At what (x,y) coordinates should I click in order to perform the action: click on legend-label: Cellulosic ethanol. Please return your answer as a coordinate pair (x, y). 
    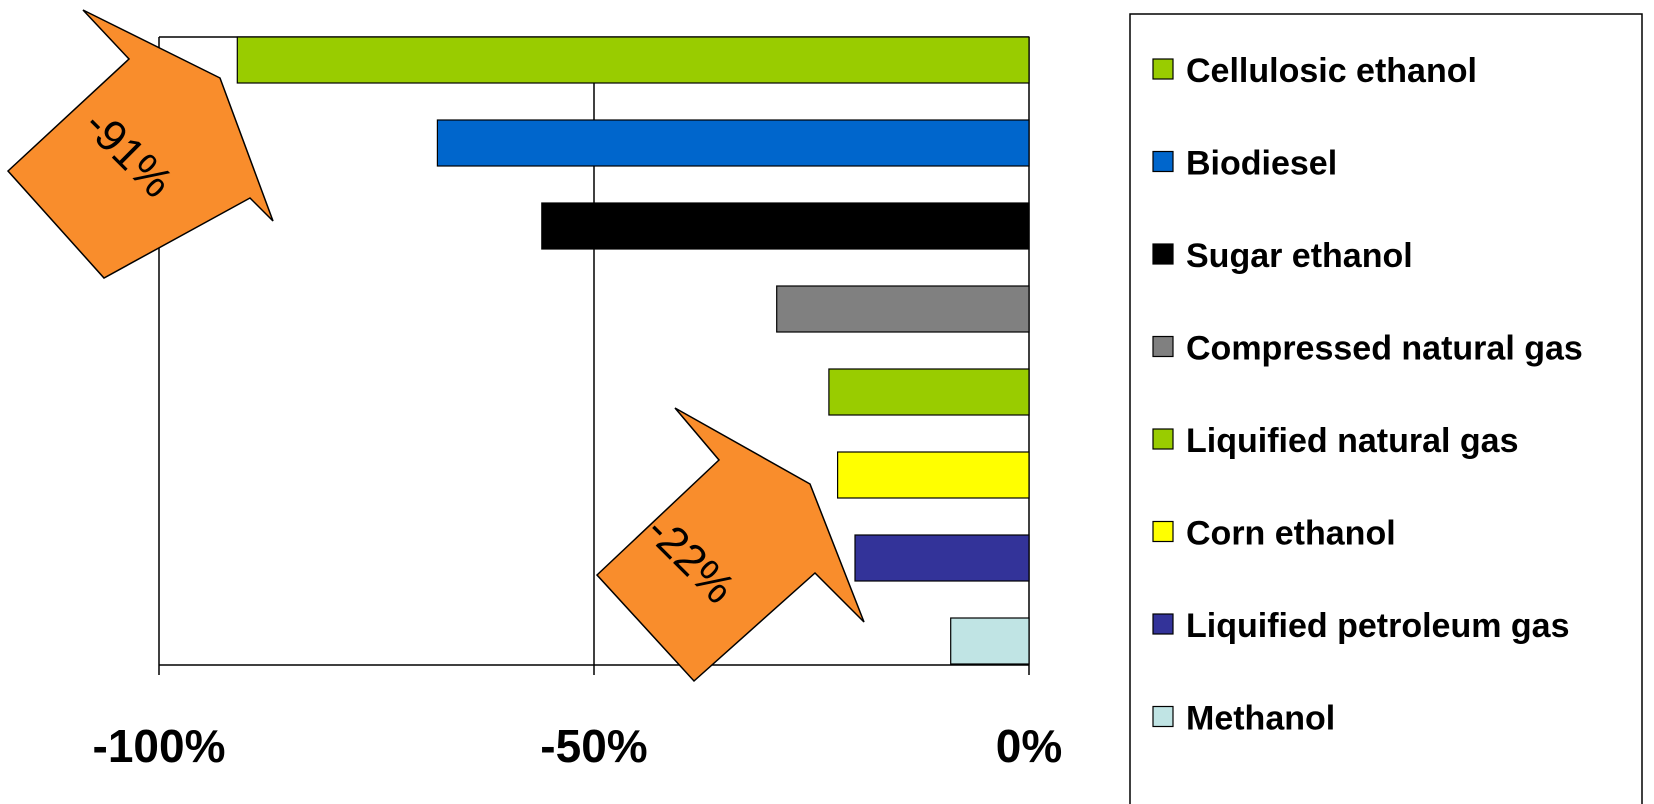
    Looking at the image, I should click on (1331, 71).